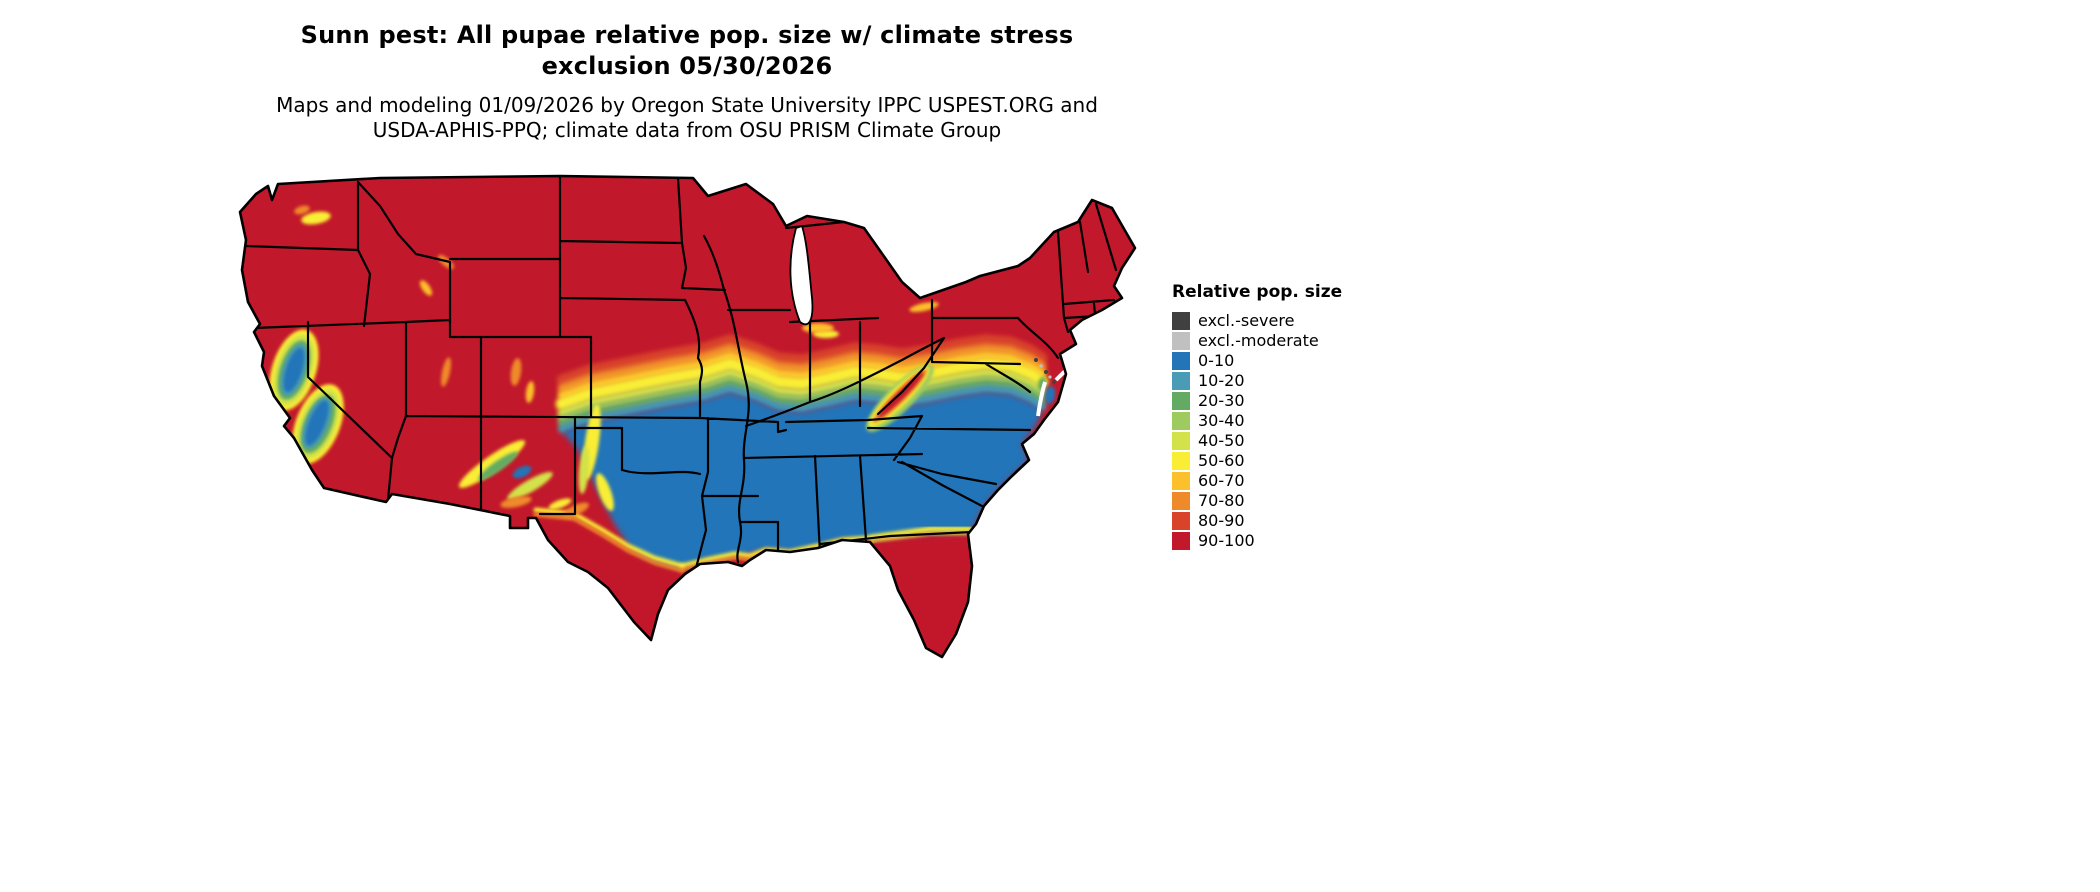 This screenshot has width=2100, height=892. I want to click on legend-label: 70-80, so click(1221, 500).